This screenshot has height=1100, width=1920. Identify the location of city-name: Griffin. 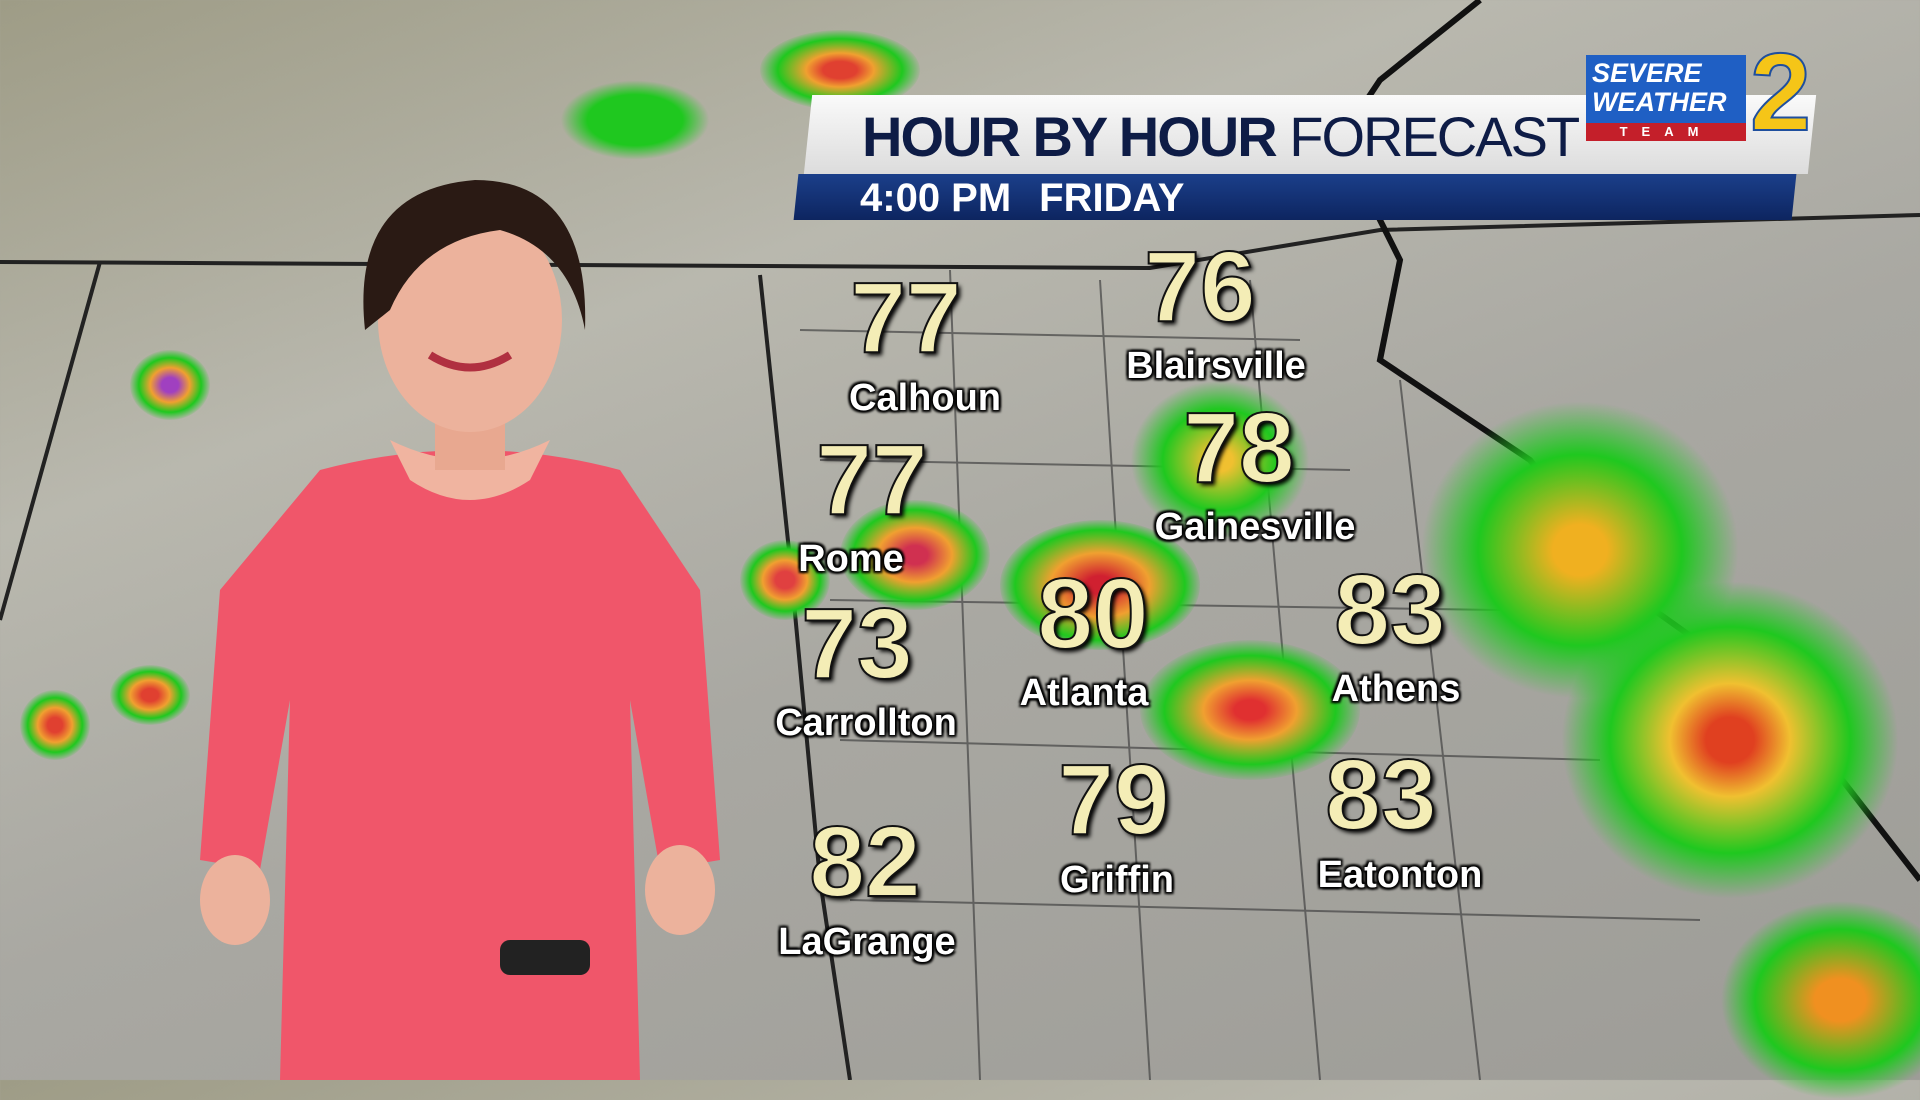
(1117, 880).